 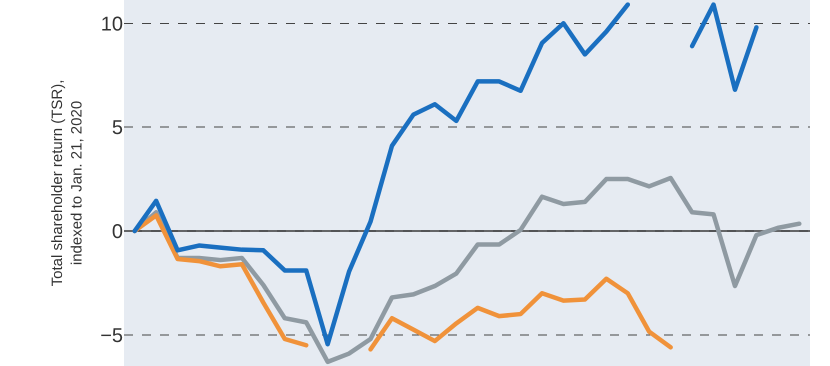 What do you see at coordinates (111, 24) in the screenshot?
I see `y-tick-label: 10` at bounding box center [111, 24].